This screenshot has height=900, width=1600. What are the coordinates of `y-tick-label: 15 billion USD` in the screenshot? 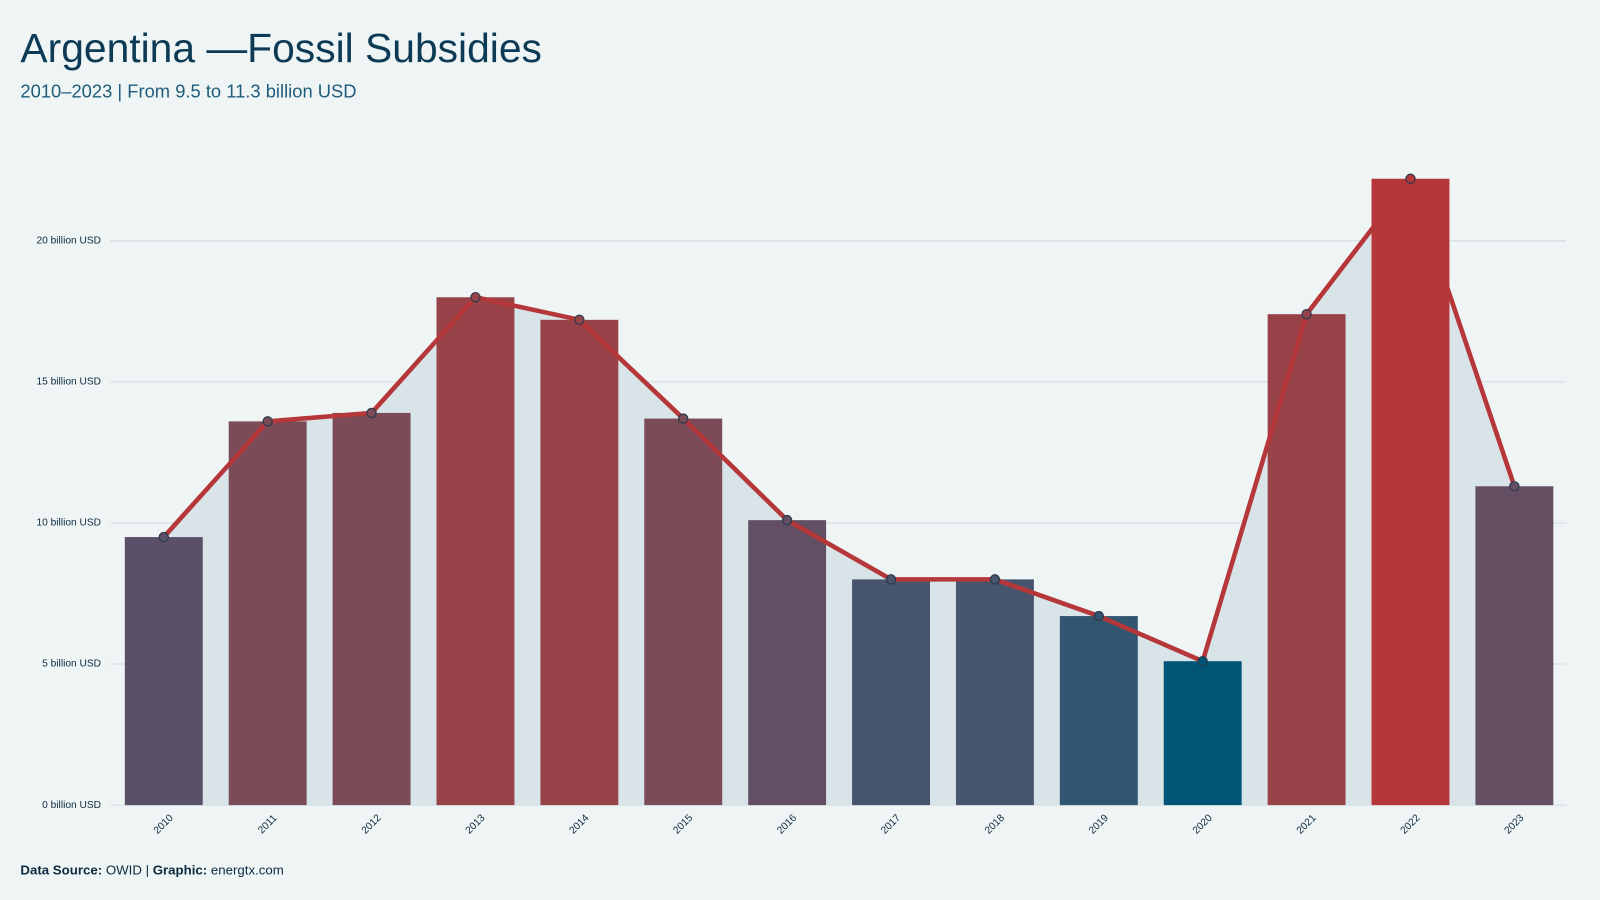 It's located at (68, 382).